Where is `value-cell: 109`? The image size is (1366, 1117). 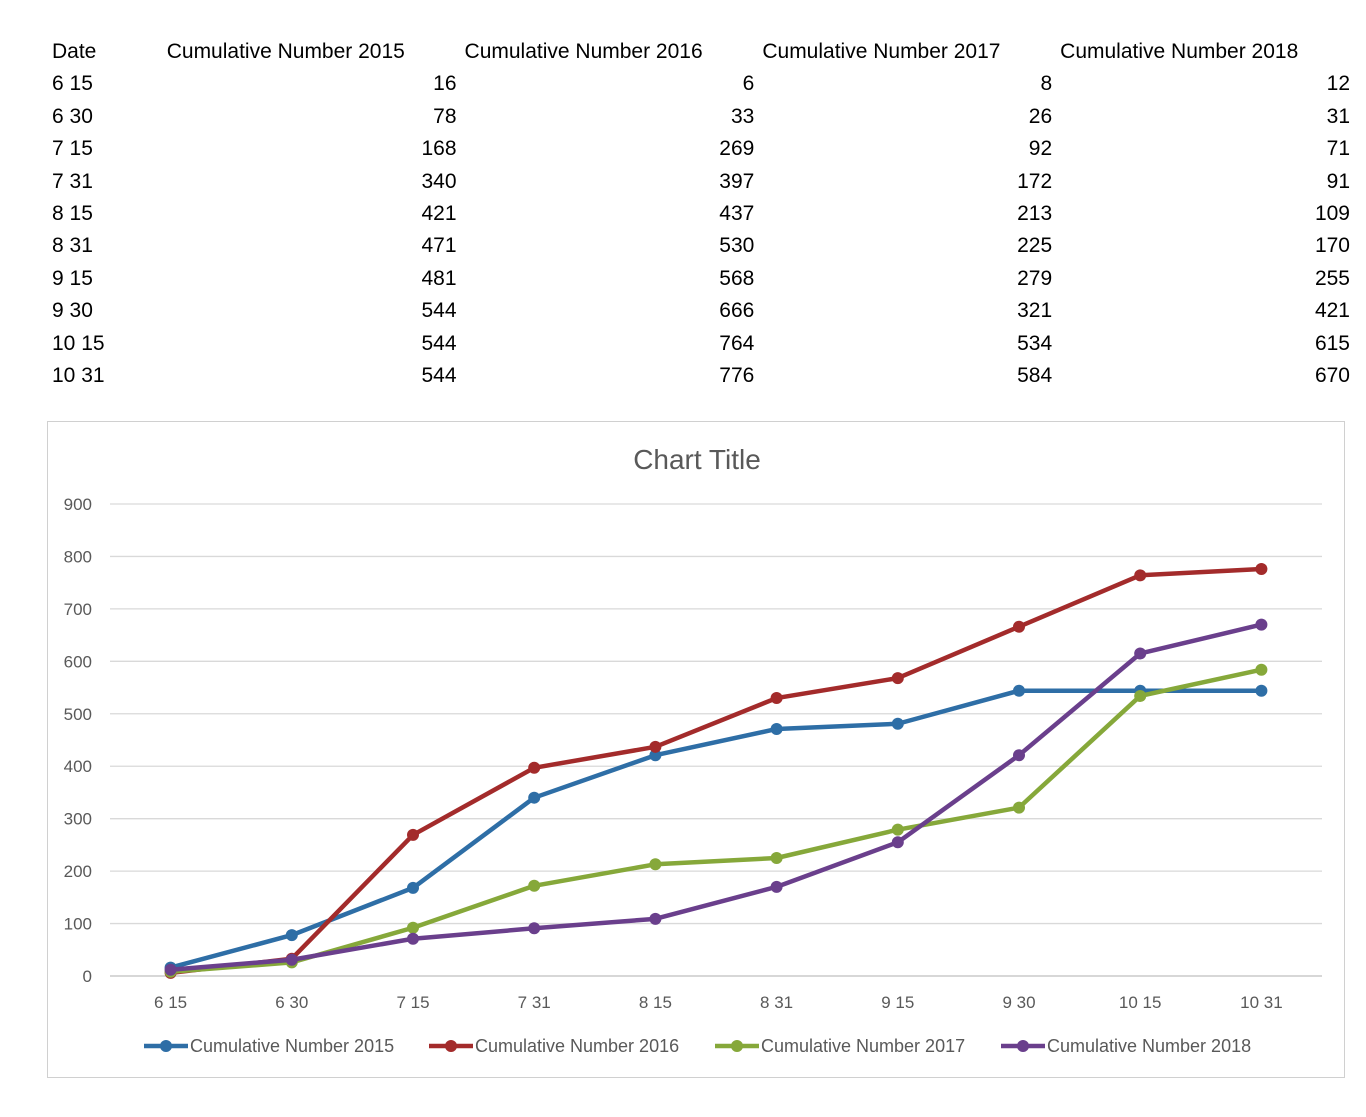
value-cell: 109 is located at coordinates (1332, 214).